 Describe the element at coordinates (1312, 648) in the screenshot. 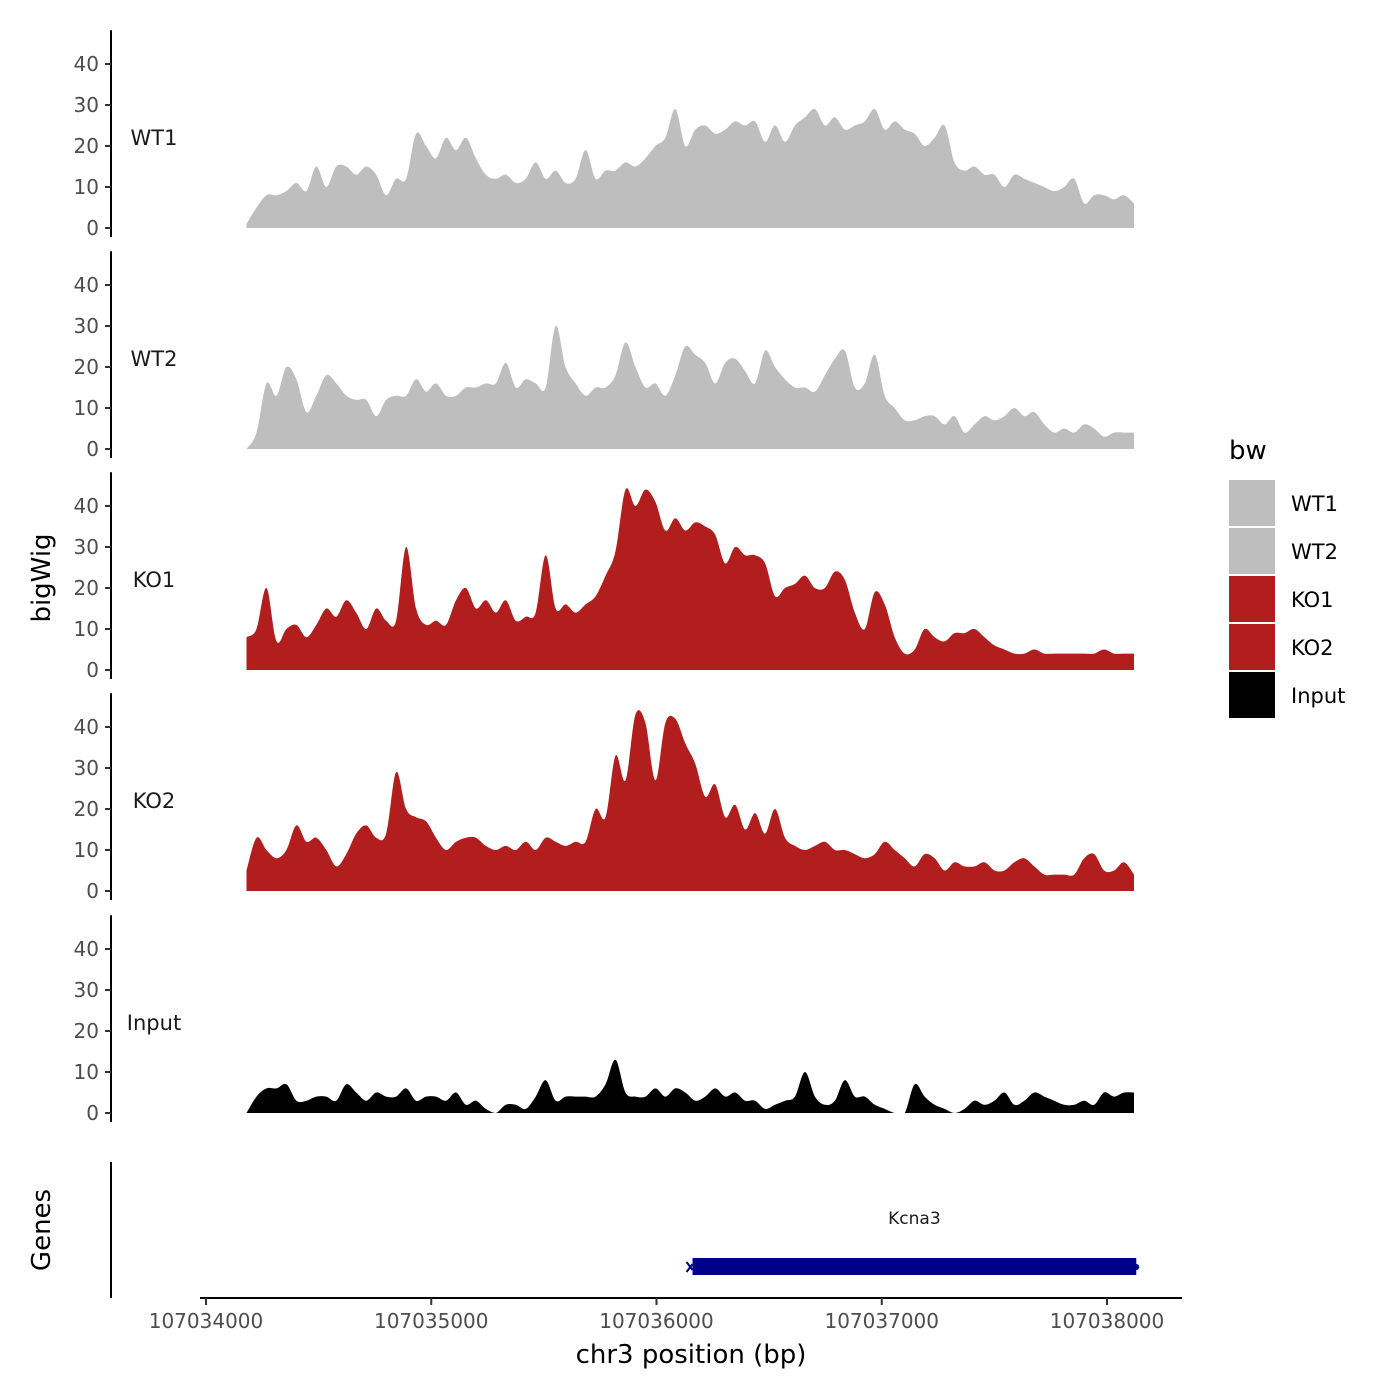

I see `legend-label: KO2` at that location.